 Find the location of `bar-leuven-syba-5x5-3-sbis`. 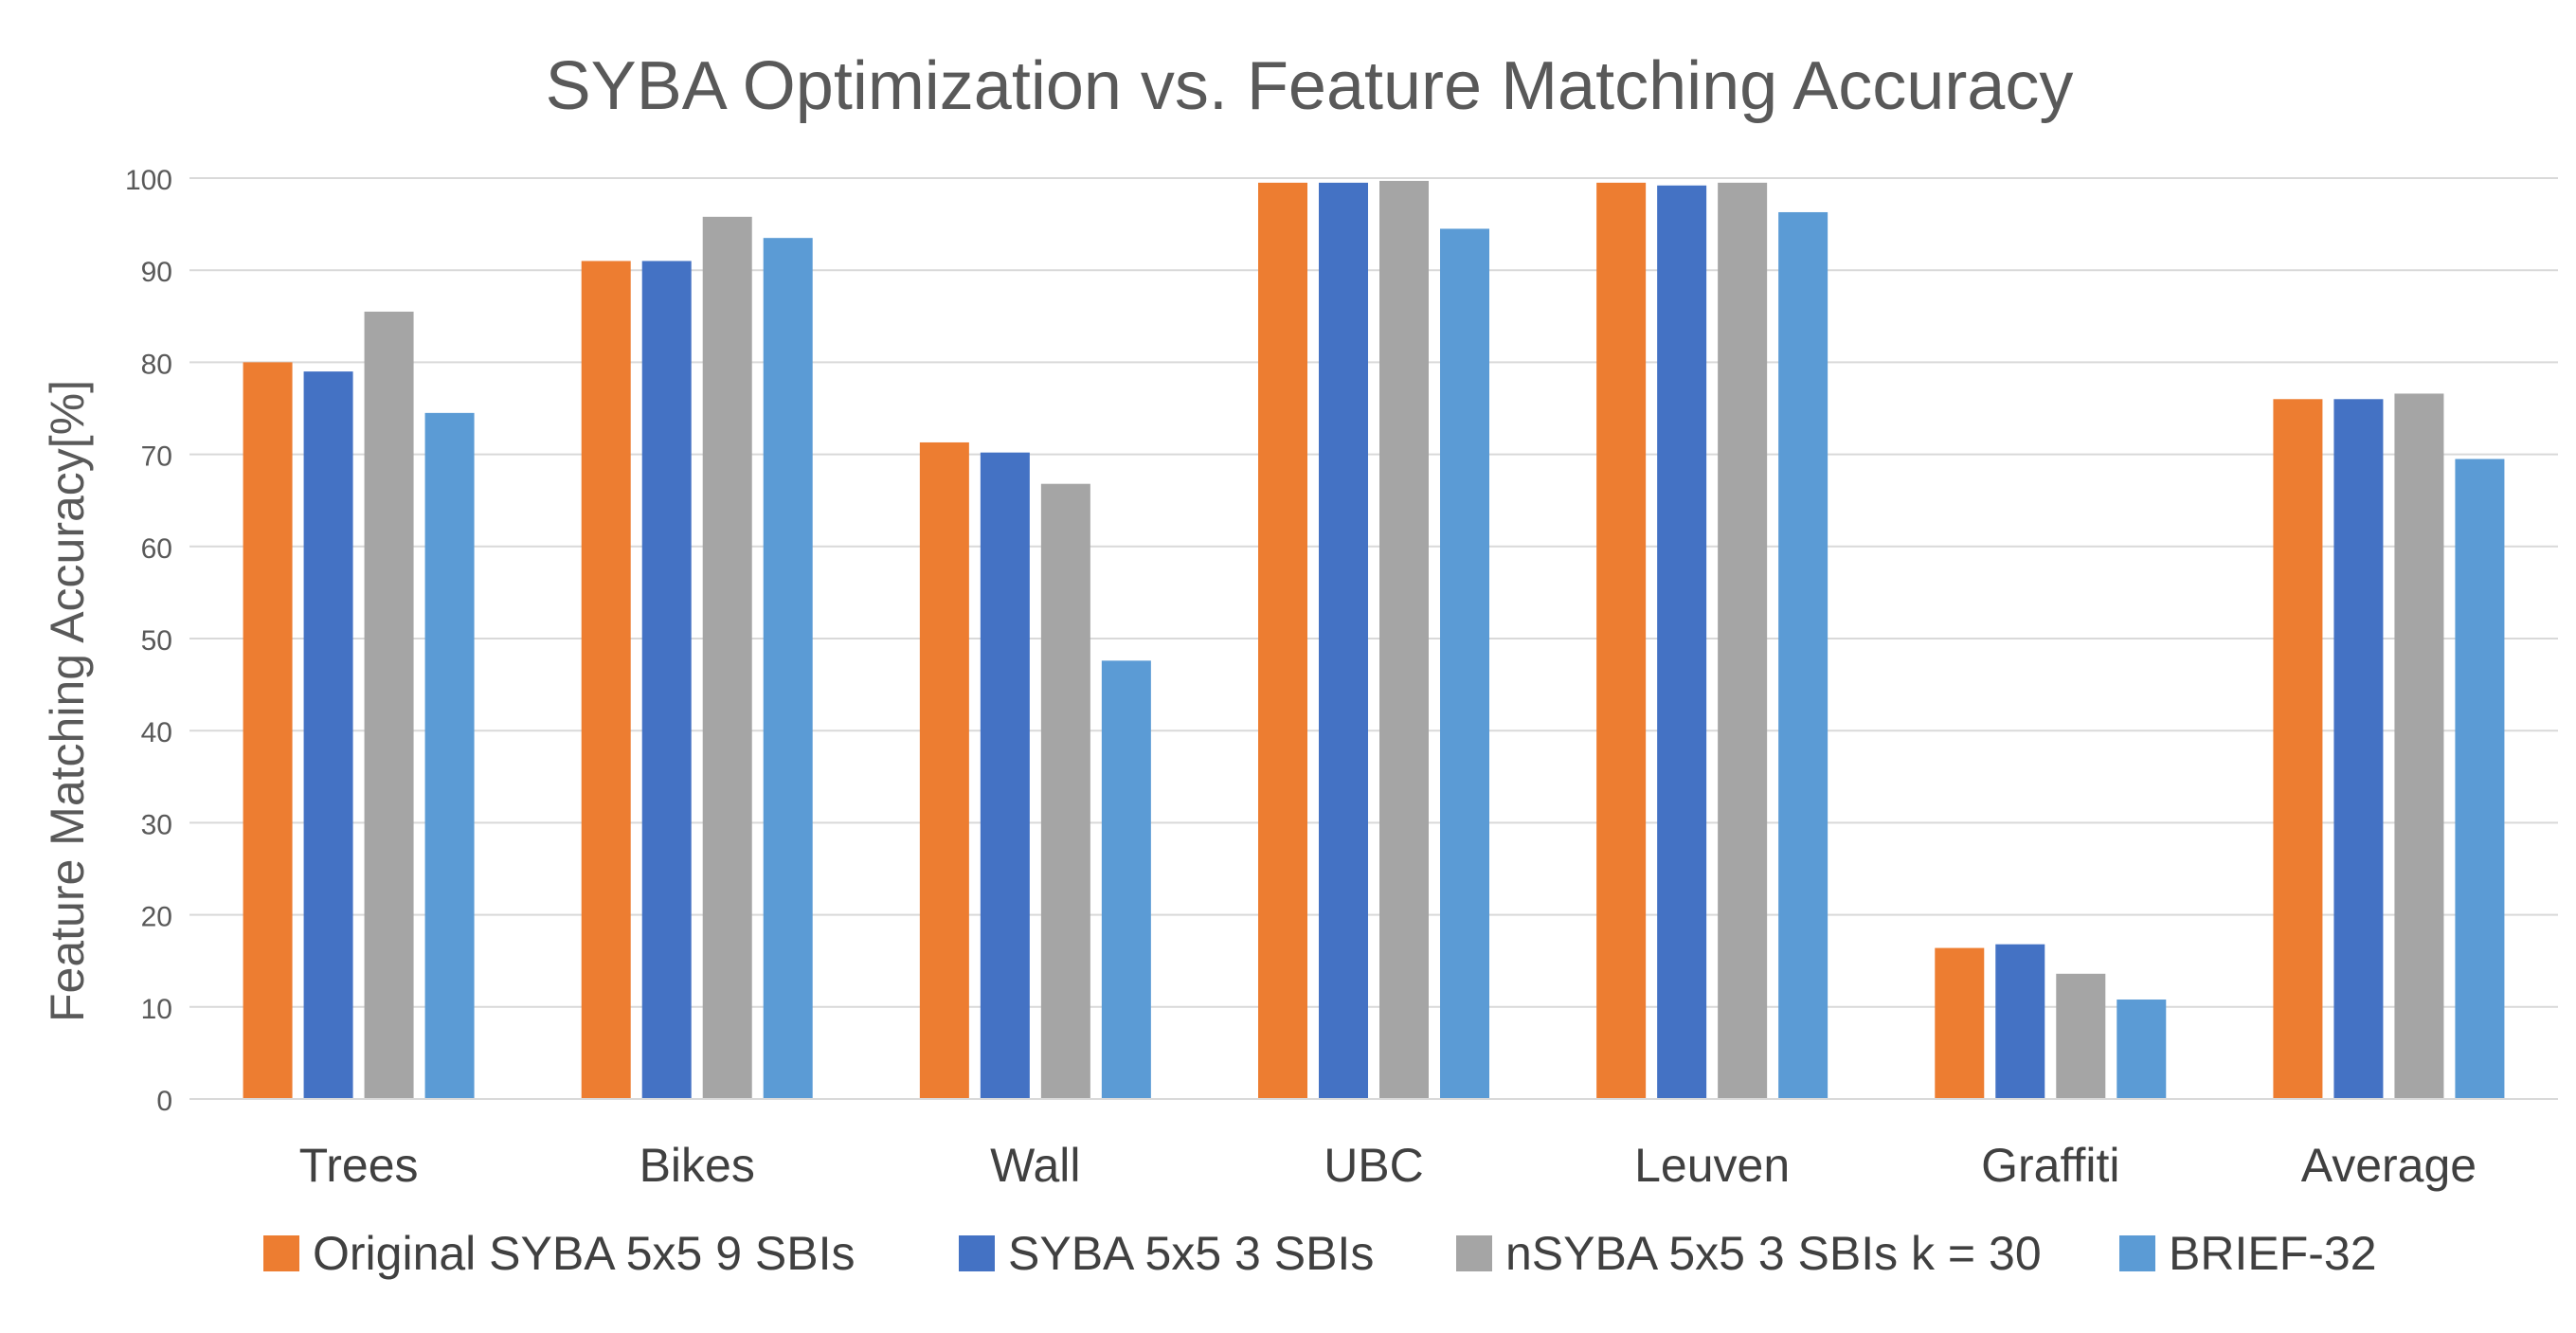

bar-leuven-syba-5x5-3-sbis is located at coordinates (1682, 642).